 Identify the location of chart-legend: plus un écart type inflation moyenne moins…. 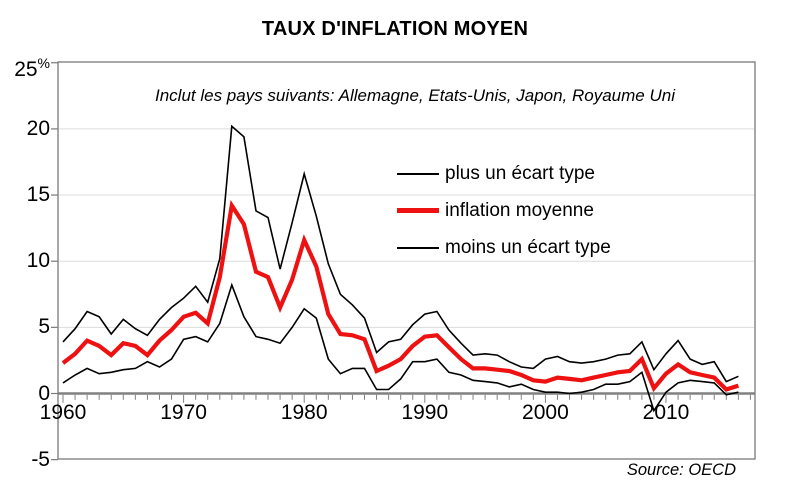
(504, 210).